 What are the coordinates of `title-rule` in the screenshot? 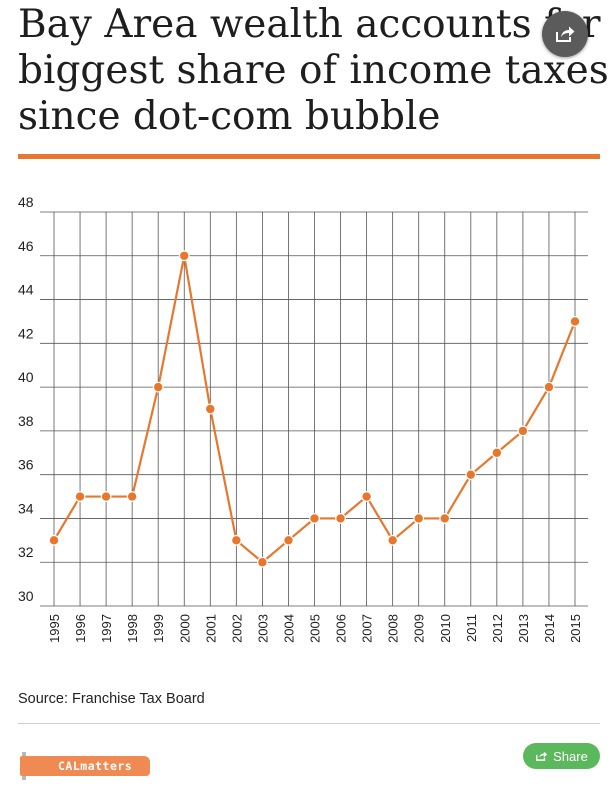 It's located at (309, 156).